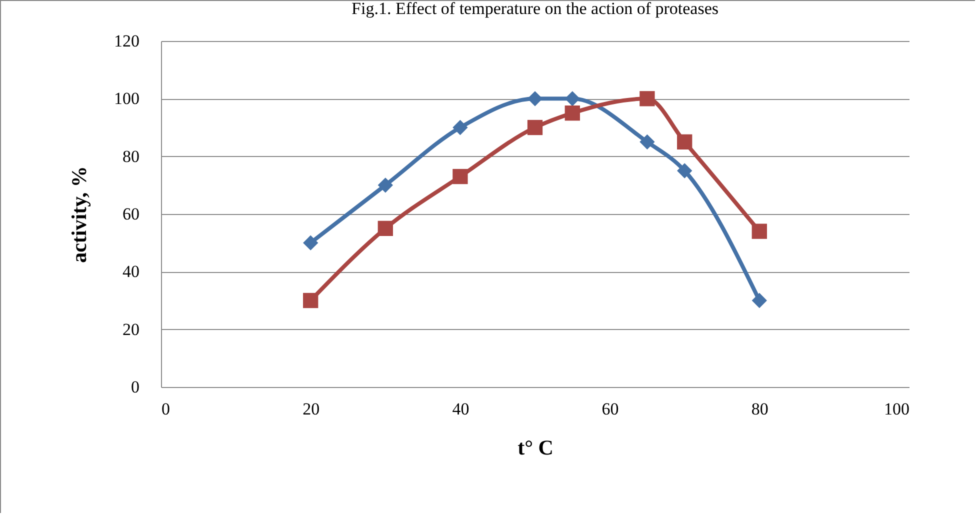  I want to click on y-axis-title: activity, %, so click(79, 214).